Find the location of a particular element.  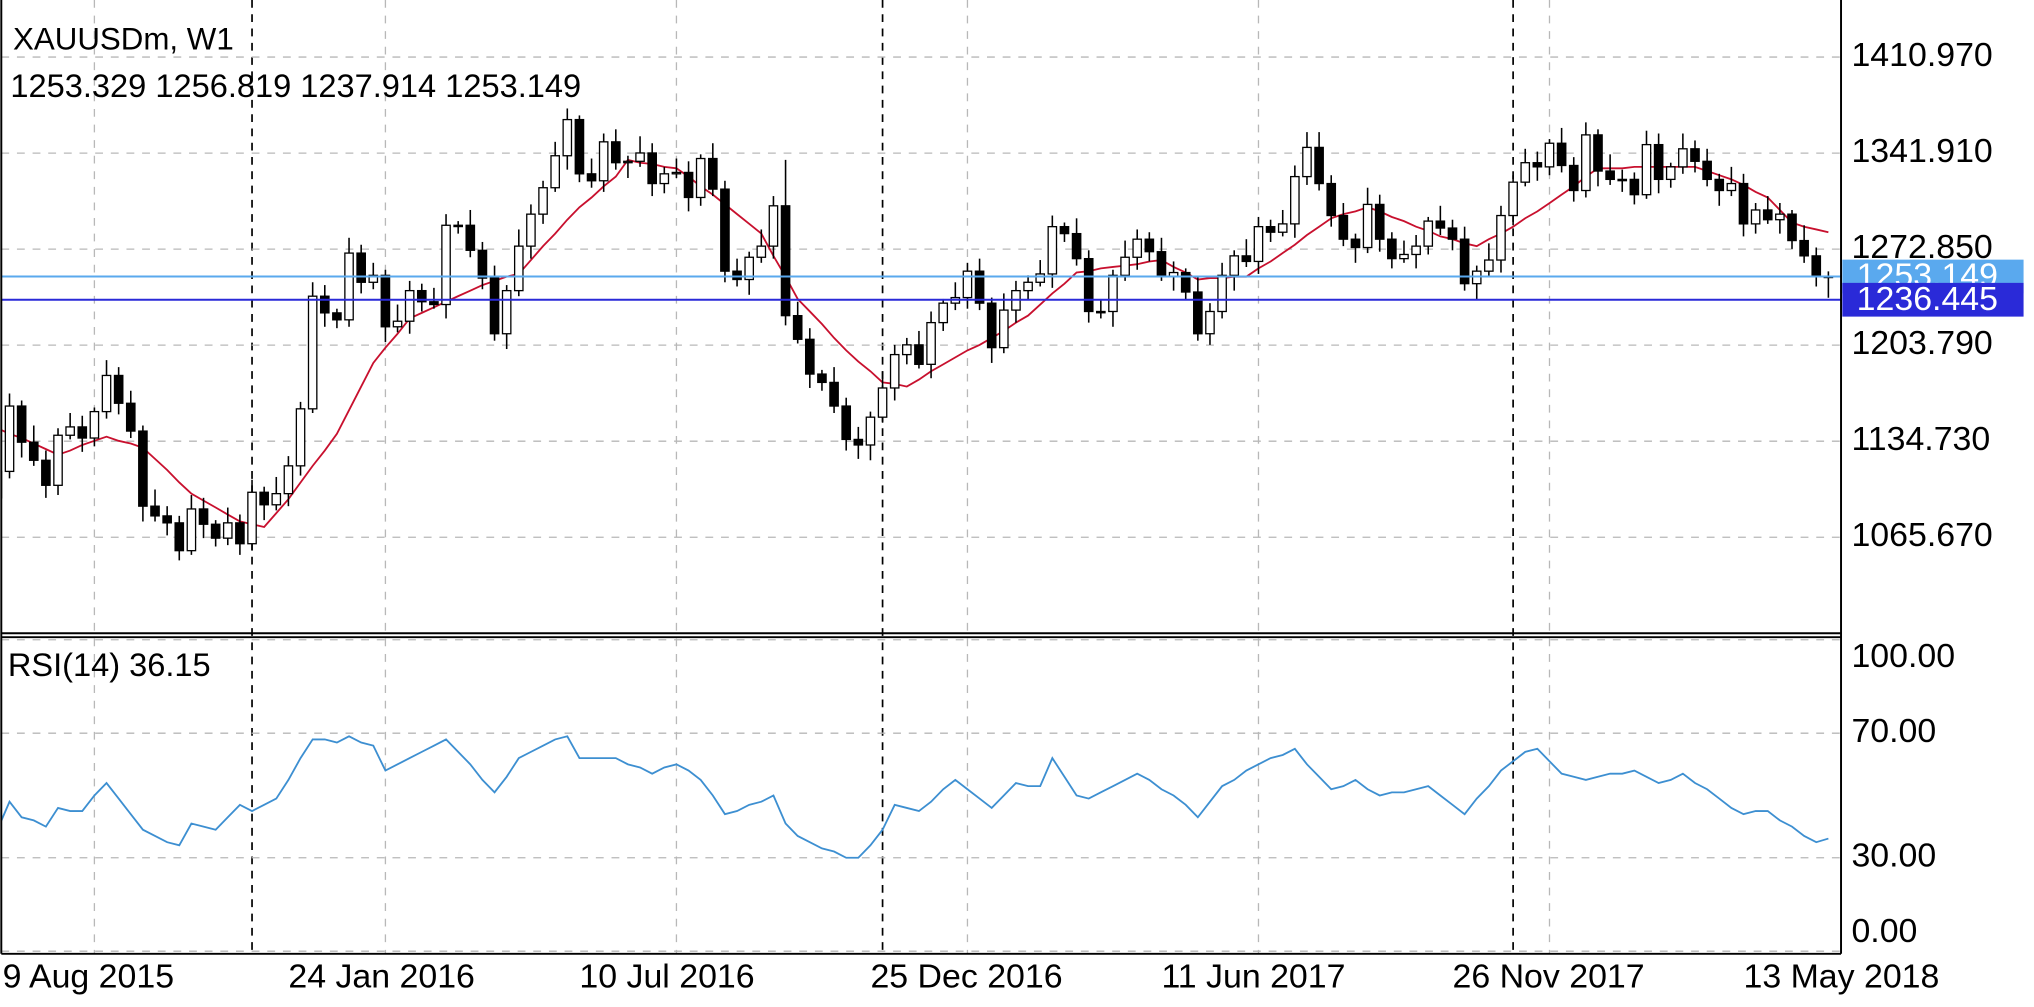

price-tag is located at coordinates (1933, 299).